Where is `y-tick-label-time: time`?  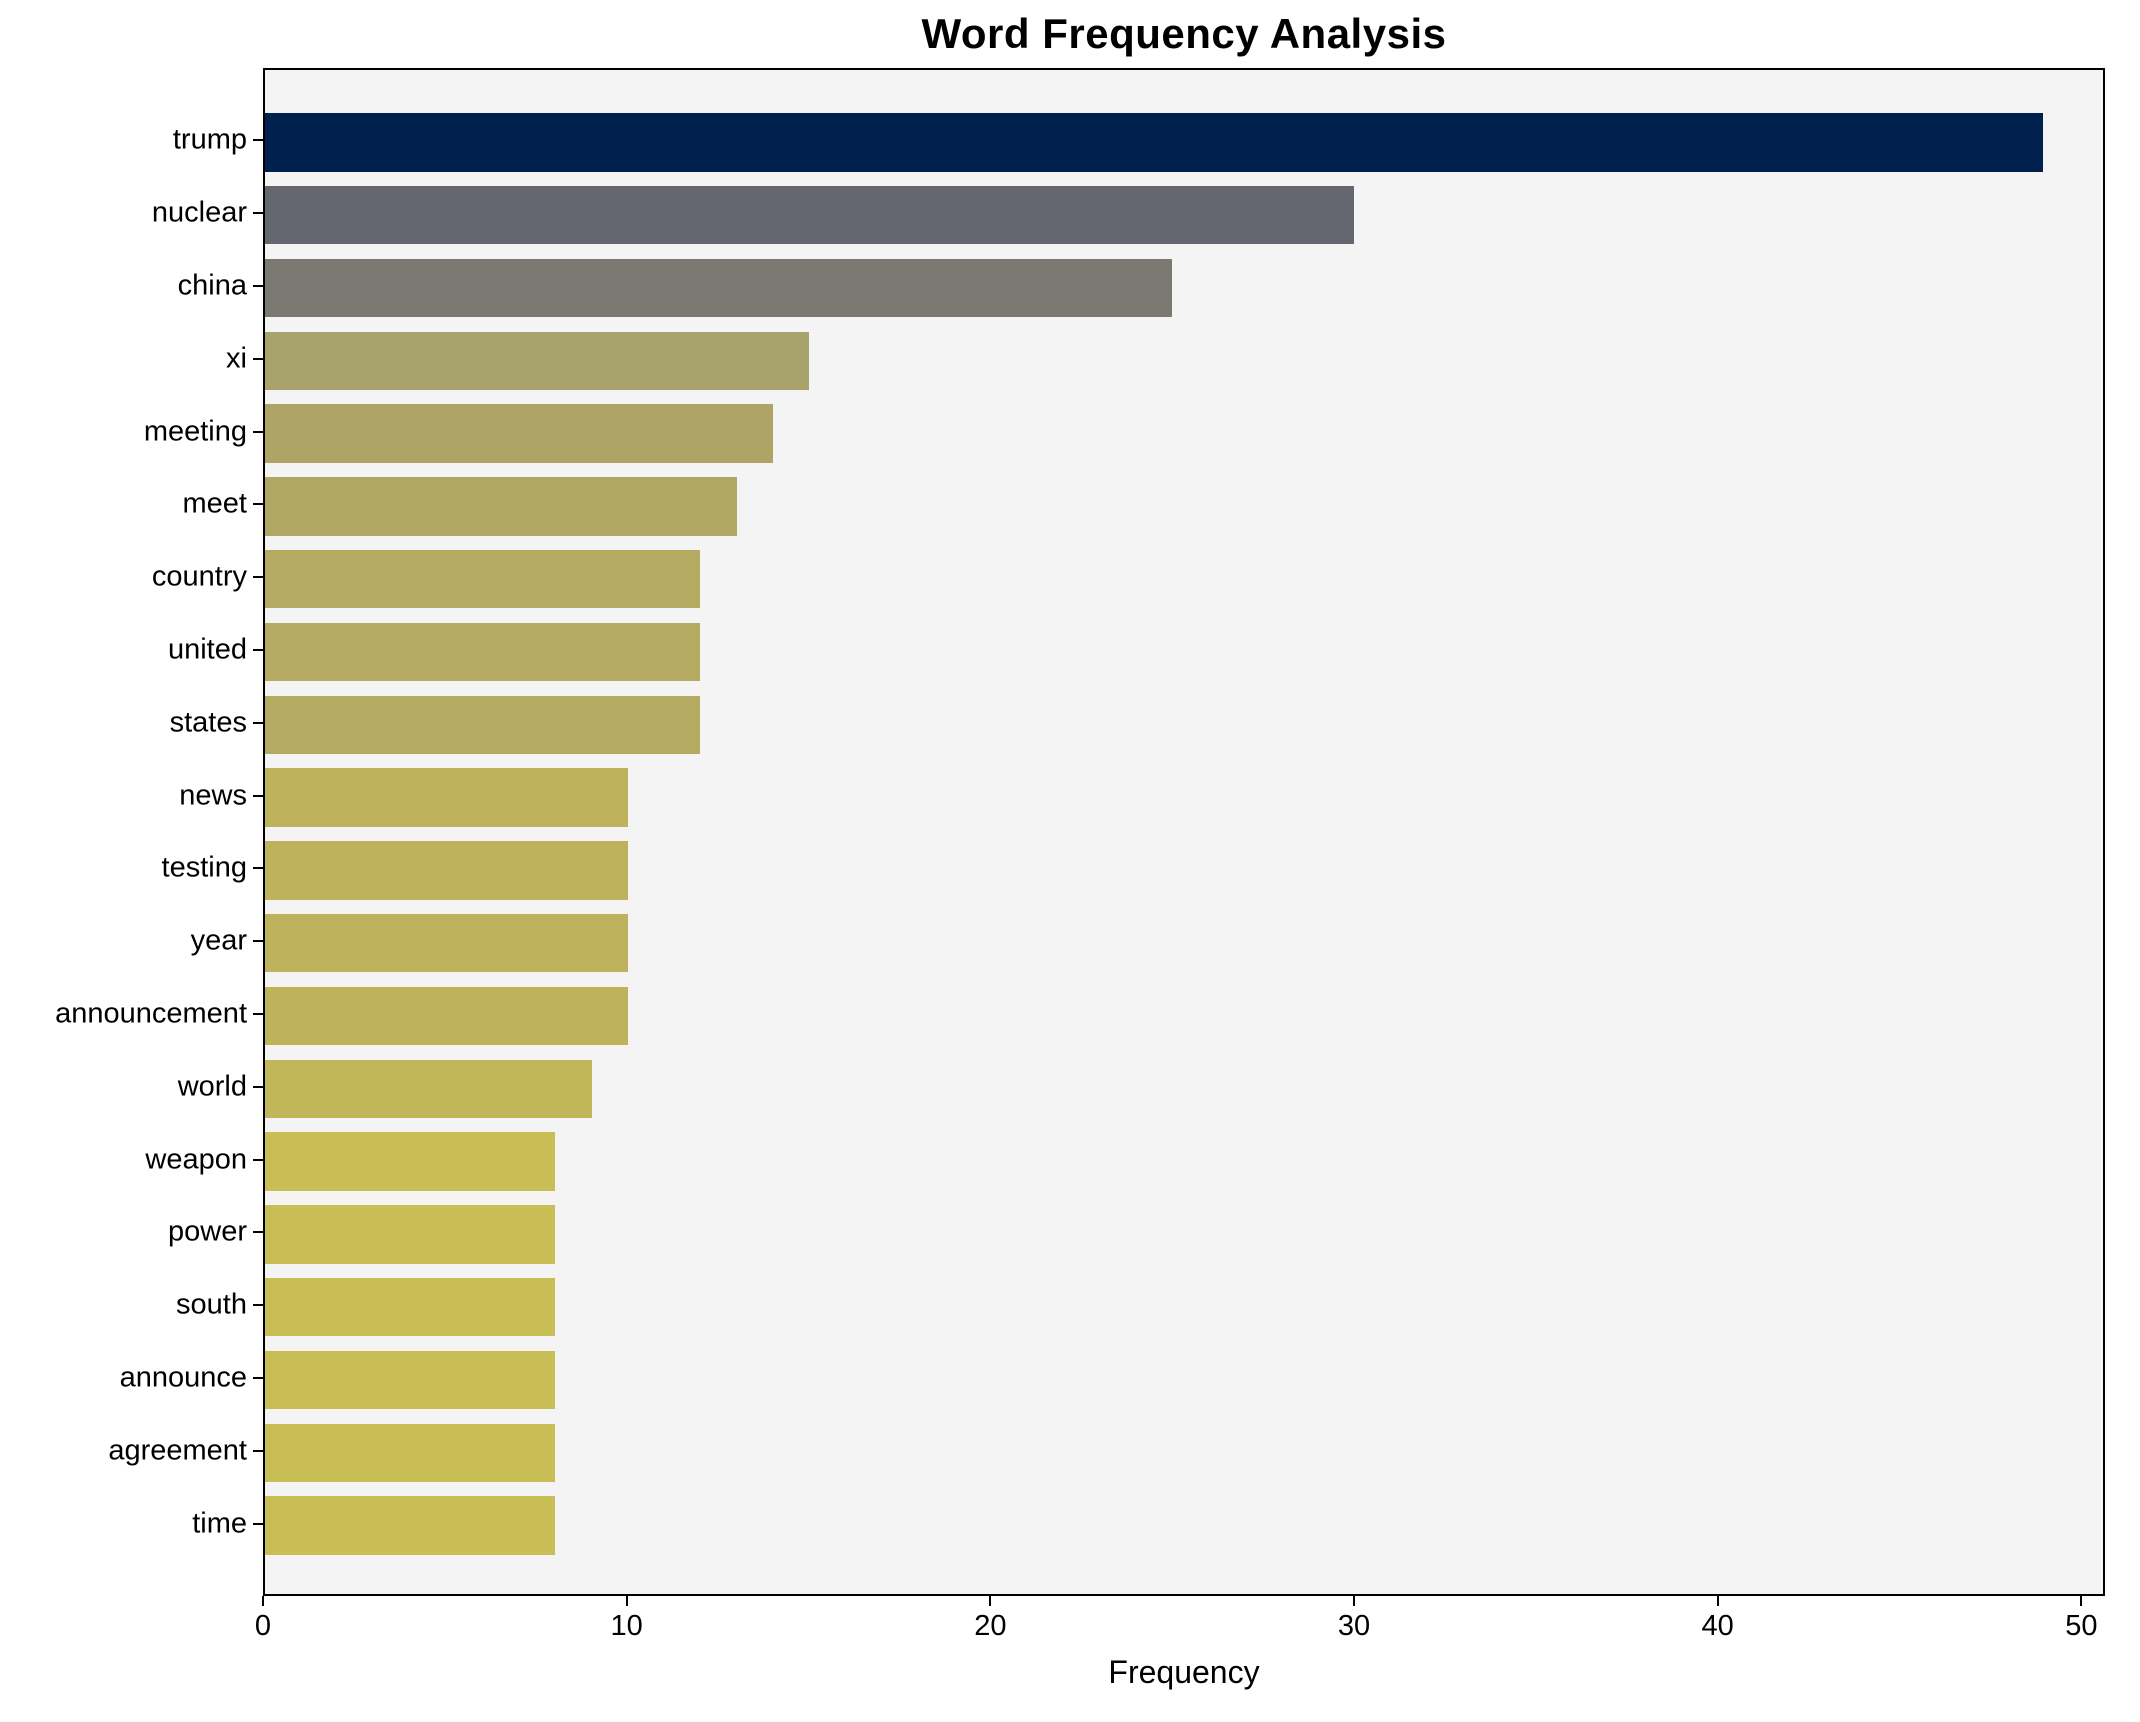 y-tick-label-time: time is located at coordinates (219, 1523).